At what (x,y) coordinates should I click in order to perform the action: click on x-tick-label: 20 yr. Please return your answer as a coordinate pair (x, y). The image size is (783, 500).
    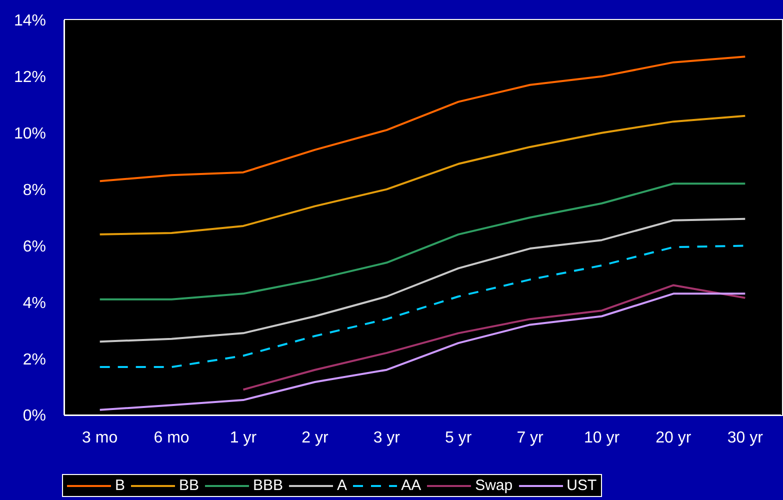
    Looking at the image, I should click on (674, 437).